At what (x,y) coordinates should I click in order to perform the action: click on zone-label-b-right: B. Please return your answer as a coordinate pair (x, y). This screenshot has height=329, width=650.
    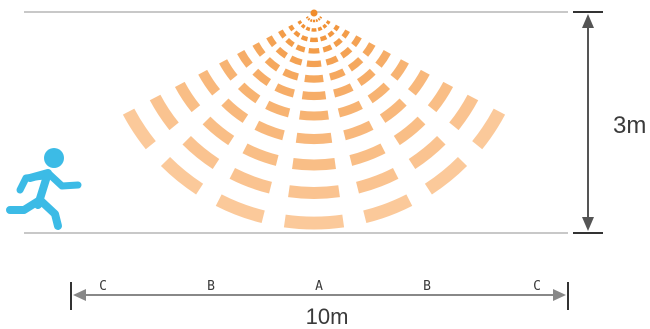
    Looking at the image, I should click on (427, 286).